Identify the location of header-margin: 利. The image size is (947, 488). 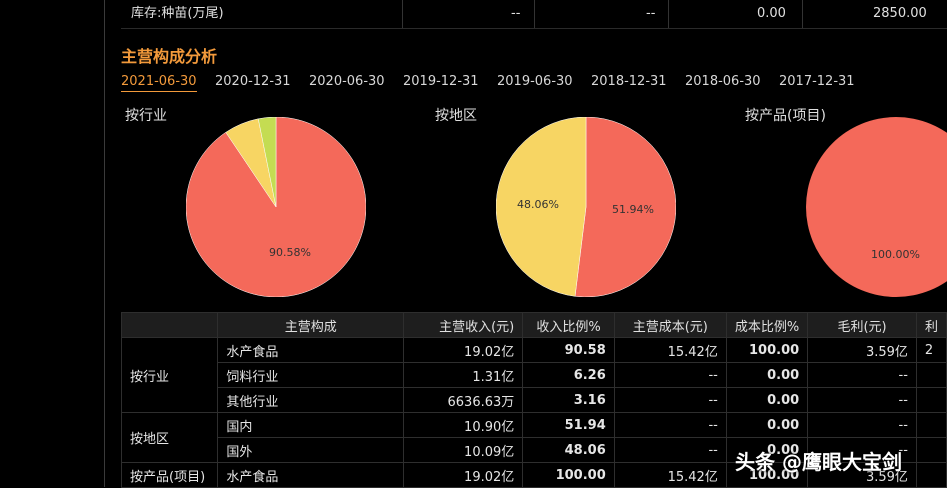
(931, 325).